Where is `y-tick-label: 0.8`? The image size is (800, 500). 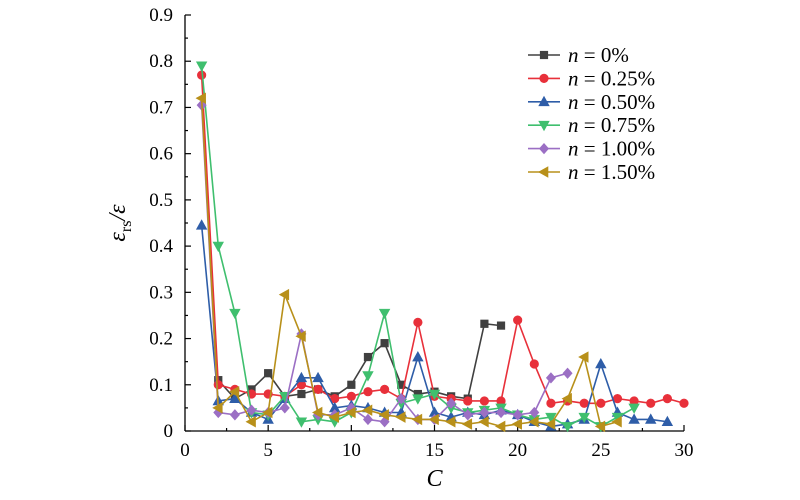 y-tick-label: 0.8 is located at coordinates (161, 61).